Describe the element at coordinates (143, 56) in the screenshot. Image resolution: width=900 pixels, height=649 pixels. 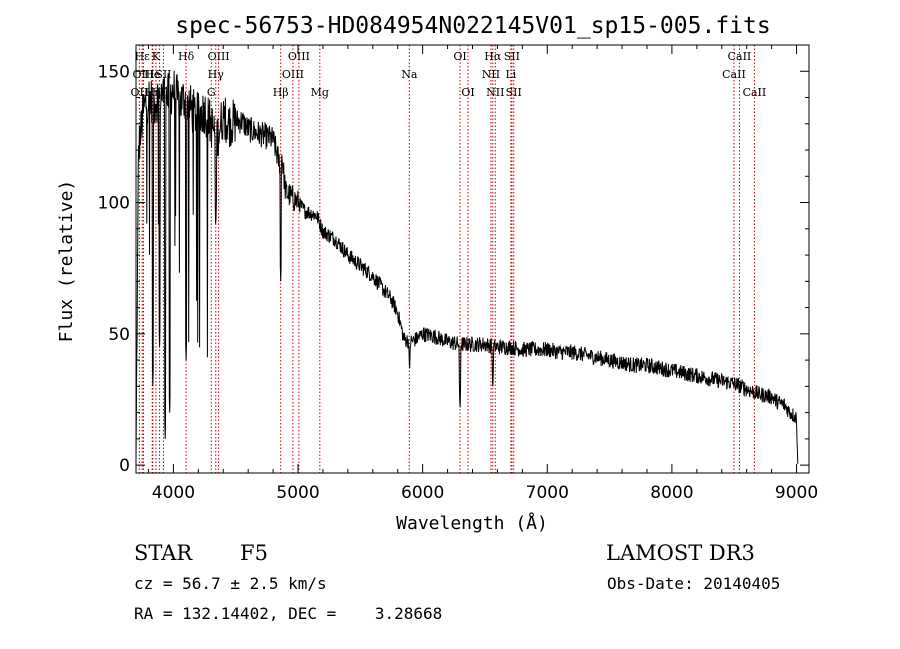
I see `line-marker-label: Hε` at that location.